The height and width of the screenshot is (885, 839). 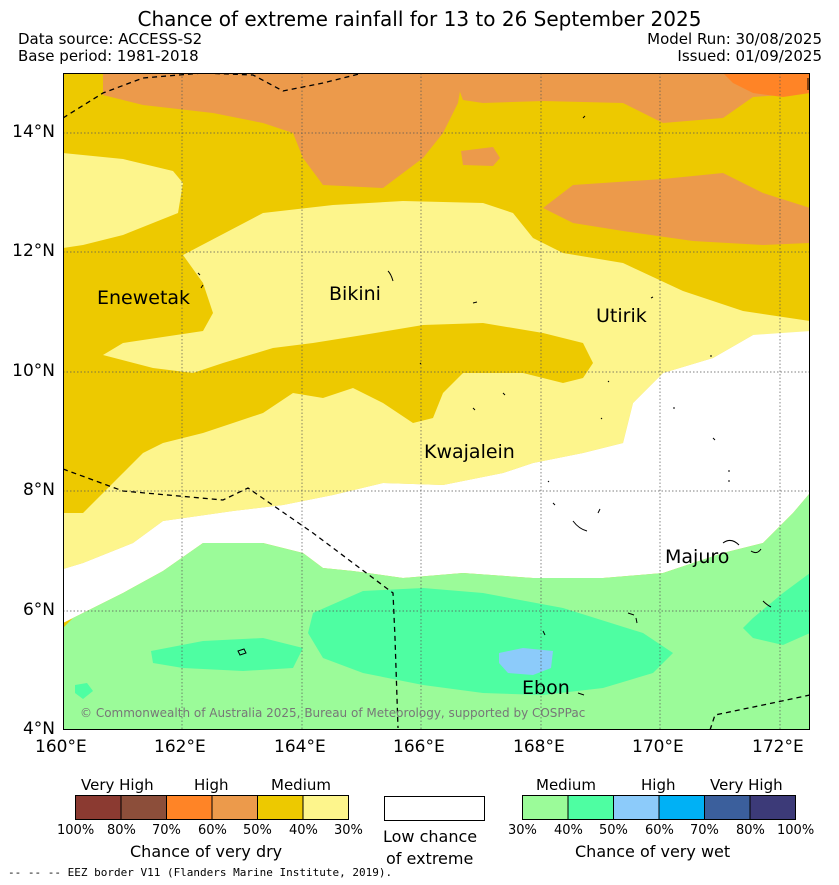 What do you see at coordinates (430, 836) in the screenshot?
I see `low-chance-label-1: Low chance` at bounding box center [430, 836].